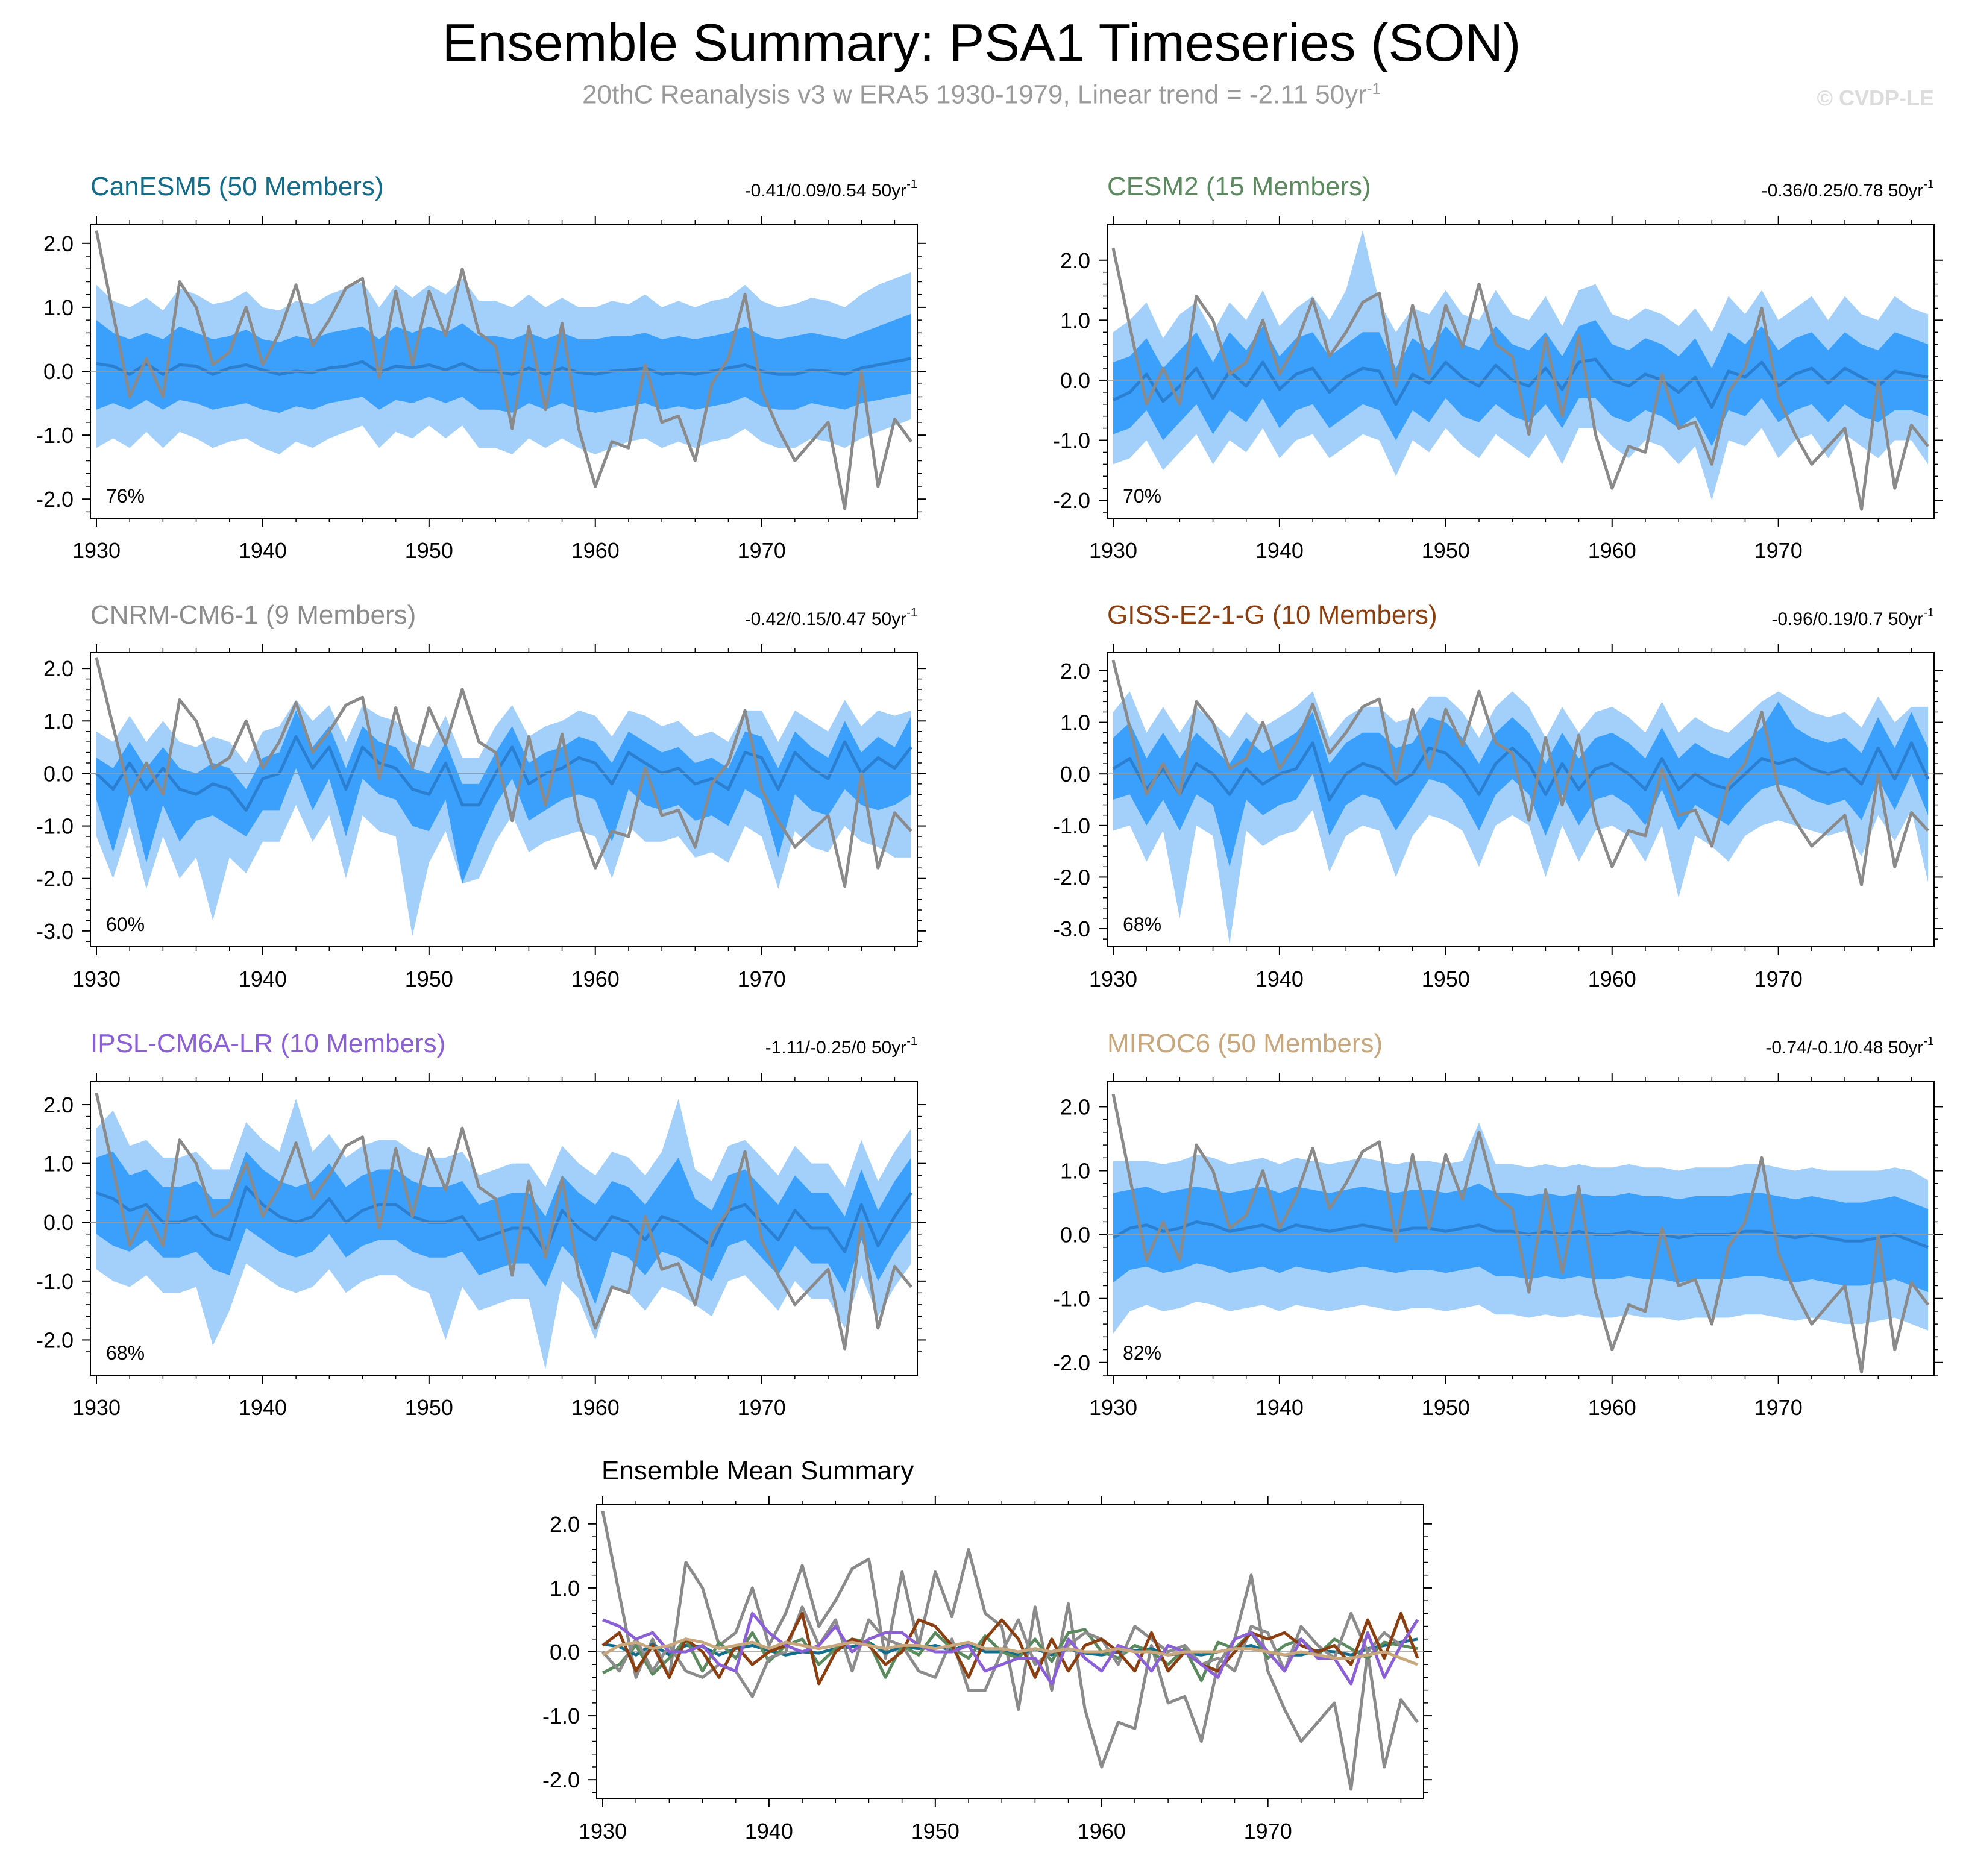 The width and height of the screenshot is (1963, 1876). I want to click on panel-4-xtick-label: 1930, so click(1113, 979).